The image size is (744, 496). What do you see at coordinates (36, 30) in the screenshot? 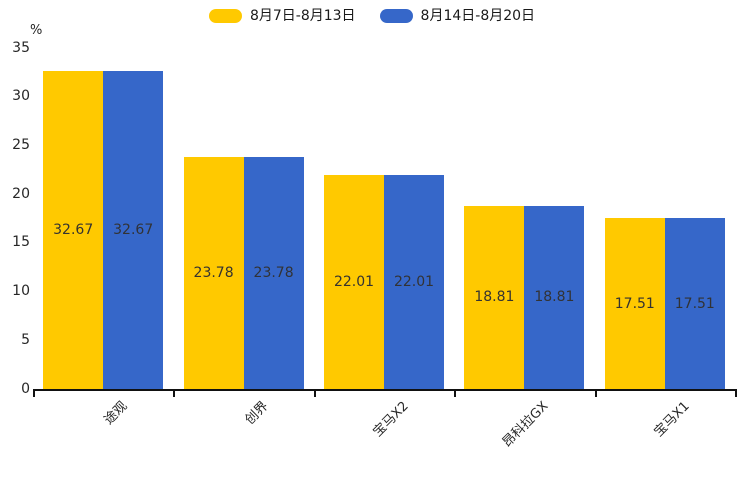
I see `y-axis-unit-label: %` at bounding box center [36, 30].